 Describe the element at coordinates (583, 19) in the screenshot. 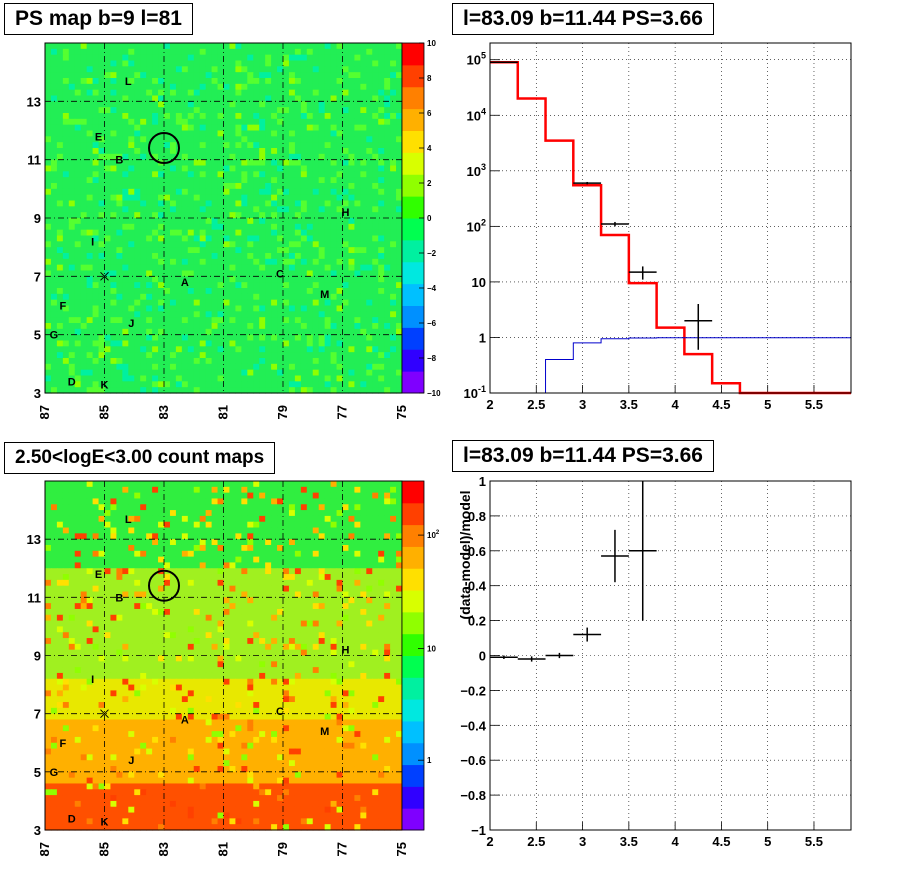

I see `spectrum-title: l=83.09 b=11.44 PS=3.66` at that location.